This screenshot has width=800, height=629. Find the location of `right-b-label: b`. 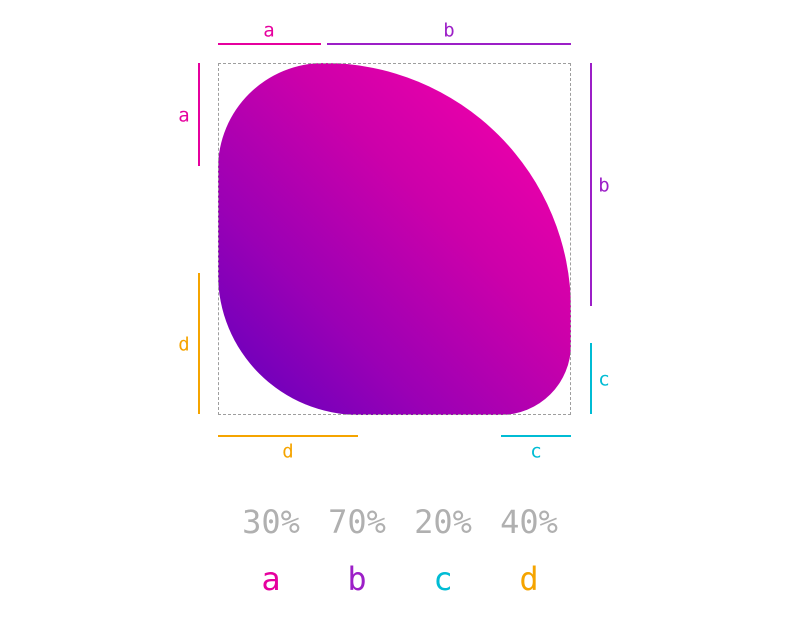

right-b-label: b is located at coordinates (604, 185).